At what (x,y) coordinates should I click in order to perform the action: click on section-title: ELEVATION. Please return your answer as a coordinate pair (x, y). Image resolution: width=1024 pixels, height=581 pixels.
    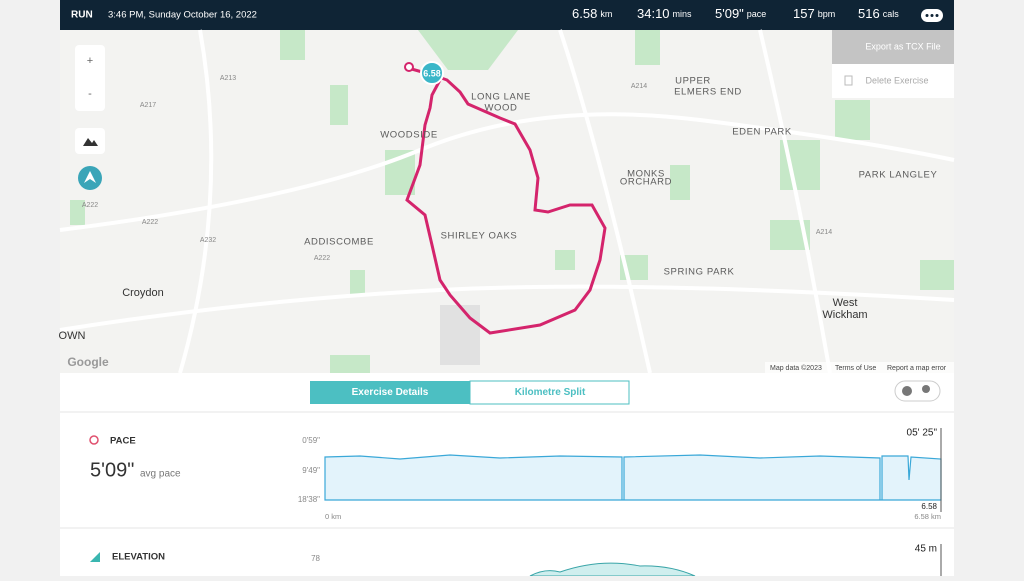
    Looking at the image, I should click on (138, 557).